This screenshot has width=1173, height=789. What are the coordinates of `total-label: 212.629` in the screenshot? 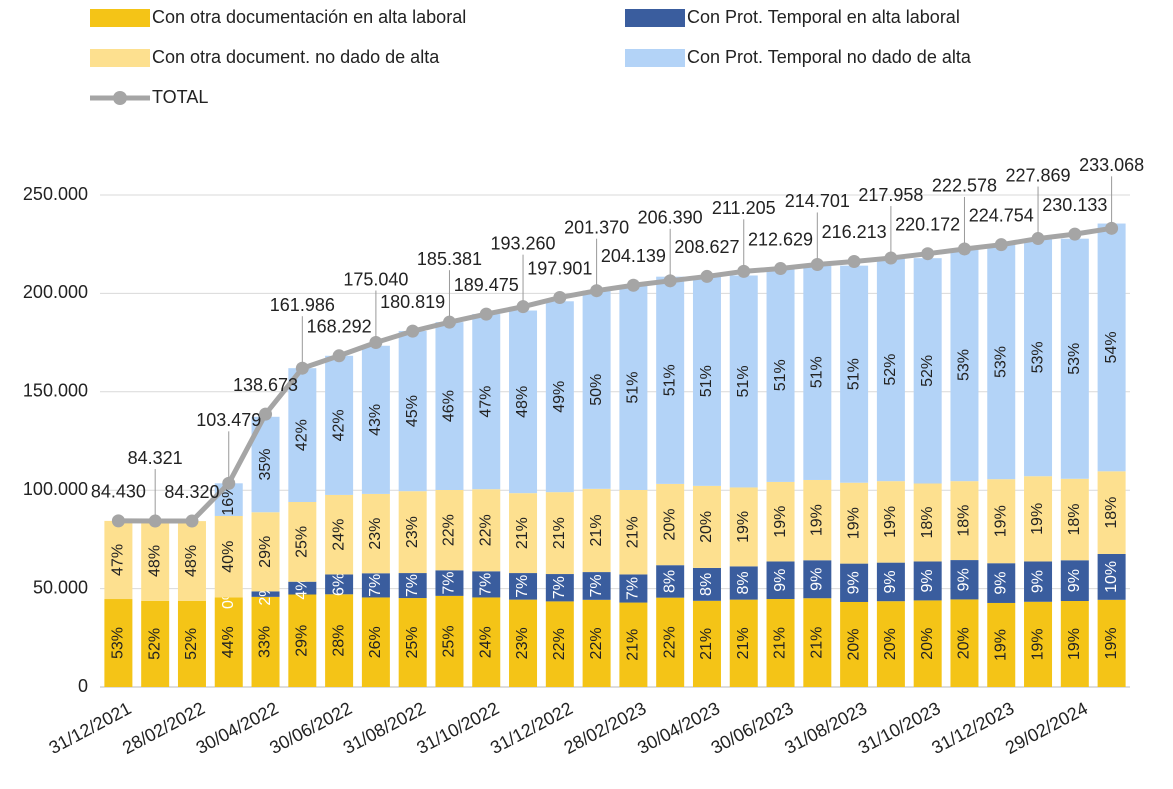 It's located at (780, 239).